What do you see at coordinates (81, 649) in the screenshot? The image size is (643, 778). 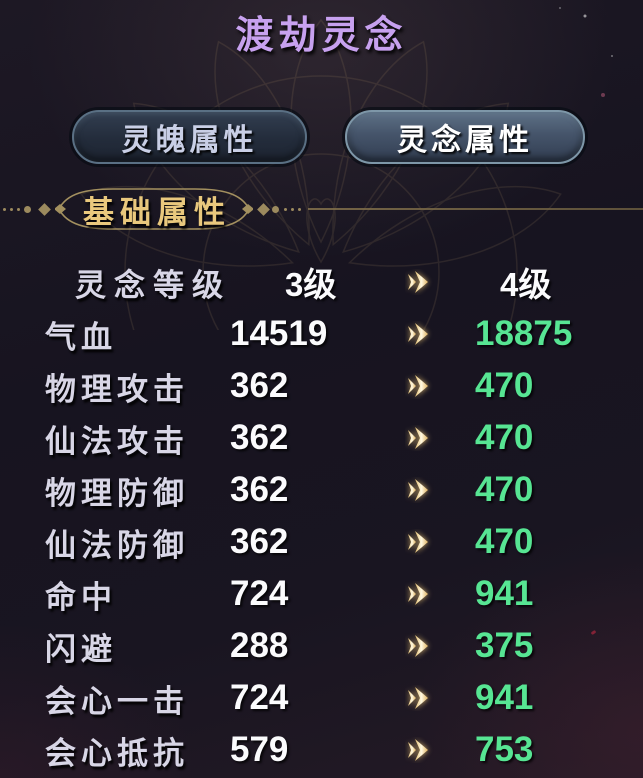 I see `attribute-label: 闪避` at bounding box center [81, 649].